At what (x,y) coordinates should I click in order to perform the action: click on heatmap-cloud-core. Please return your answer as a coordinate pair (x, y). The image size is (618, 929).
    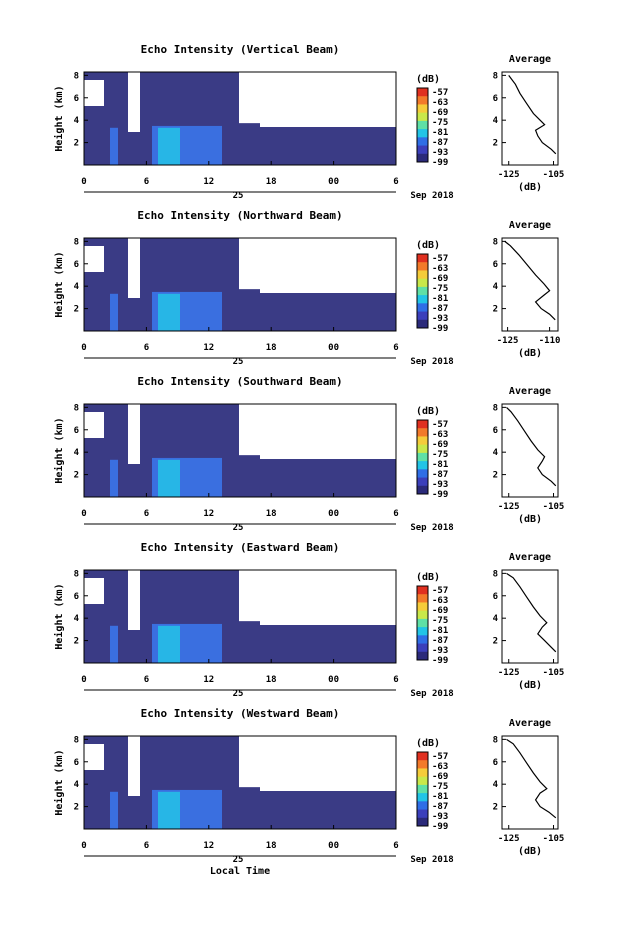
    Looking at the image, I should click on (169, 478).